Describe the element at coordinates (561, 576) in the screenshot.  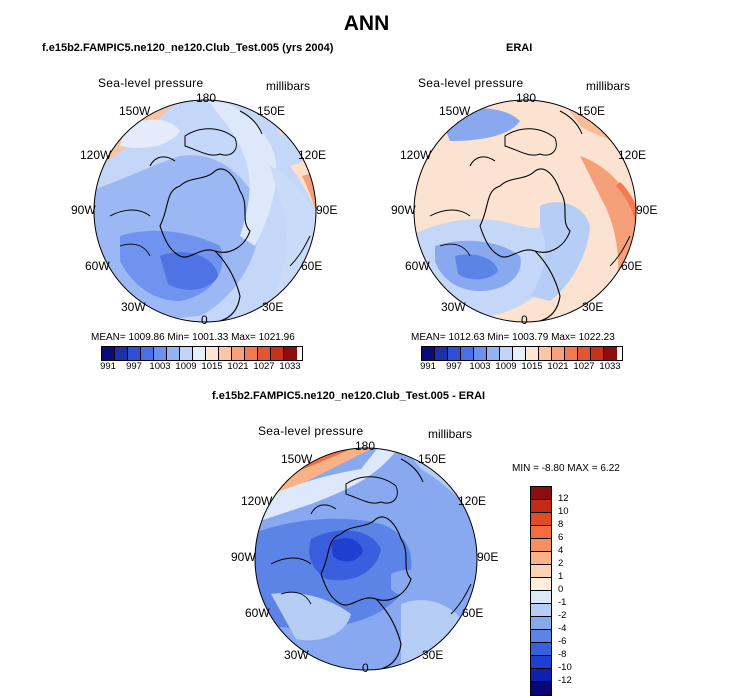
I see `colorbar-tick-label: 1` at that location.